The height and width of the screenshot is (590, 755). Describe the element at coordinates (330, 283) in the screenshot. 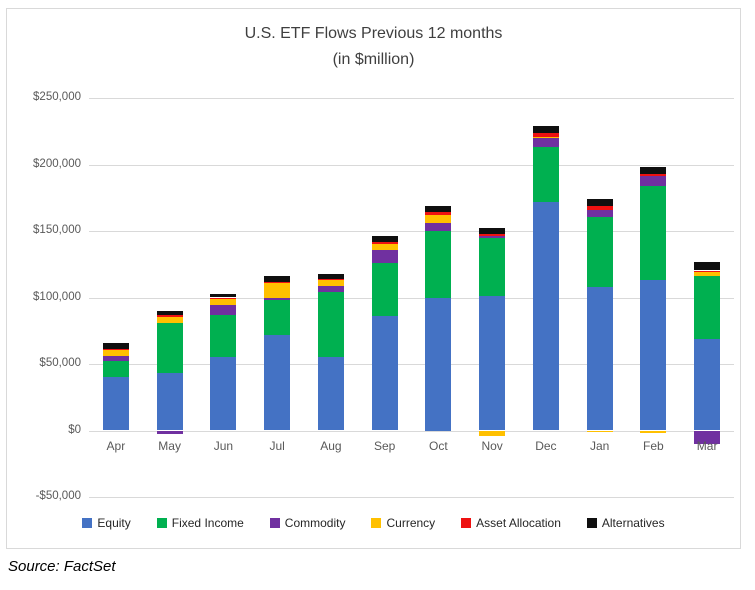

I see `bar-segment-currency-aug` at that location.